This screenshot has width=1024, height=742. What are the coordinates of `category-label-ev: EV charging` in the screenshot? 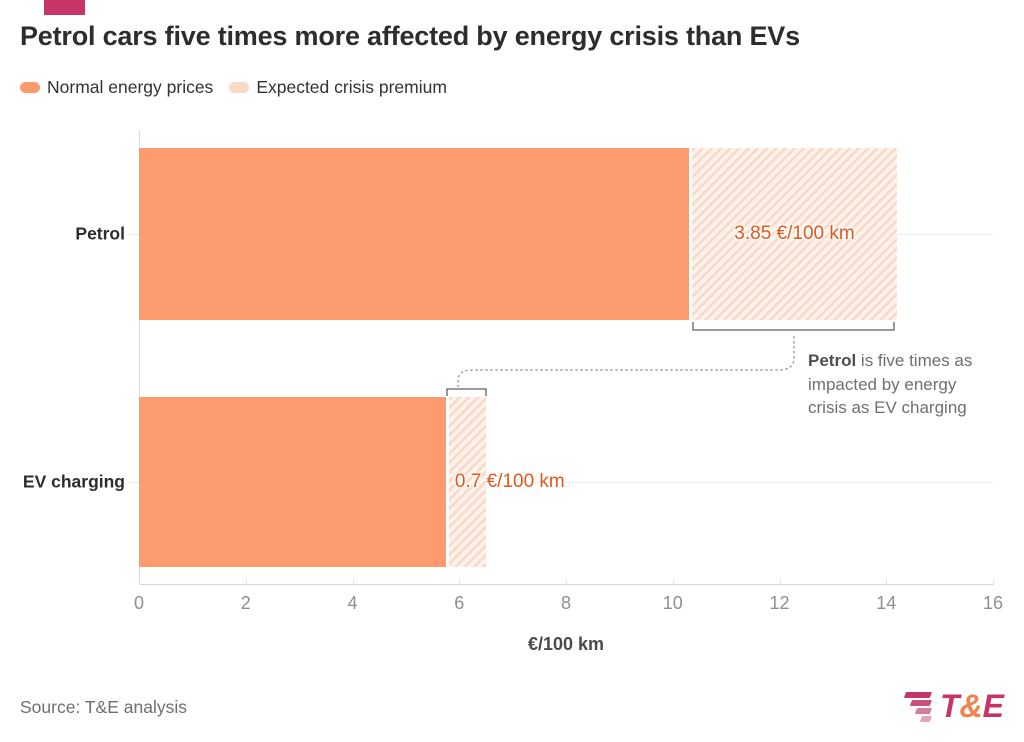 It's located at (73, 481).